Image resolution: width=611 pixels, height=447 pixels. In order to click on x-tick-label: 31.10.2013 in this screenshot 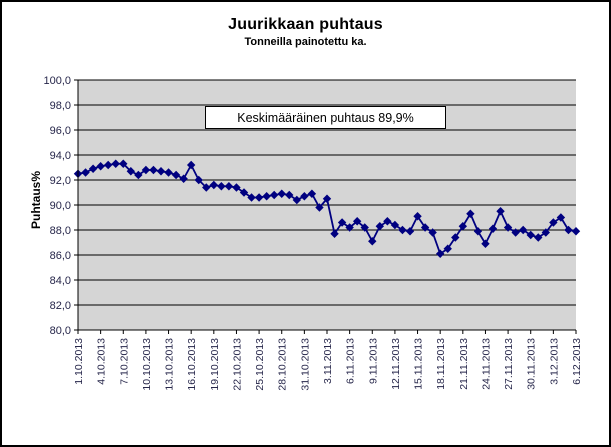, I will do `click(305, 364)`.